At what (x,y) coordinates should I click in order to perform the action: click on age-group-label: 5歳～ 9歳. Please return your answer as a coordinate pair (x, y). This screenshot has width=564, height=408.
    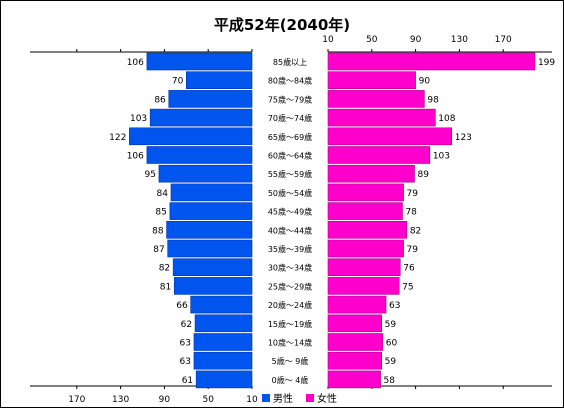
    Looking at the image, I should click on (290, 361).